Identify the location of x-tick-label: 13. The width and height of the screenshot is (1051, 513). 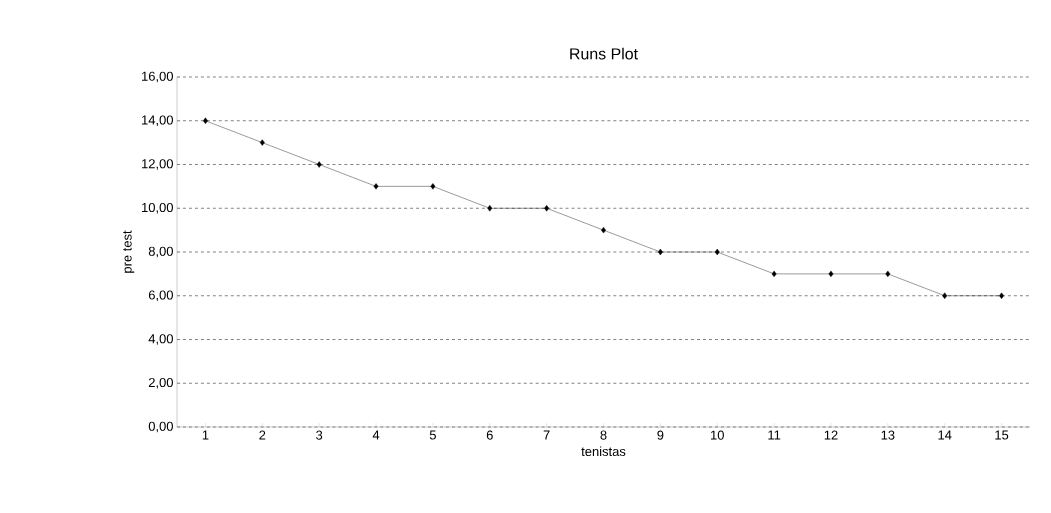
(888, 435).